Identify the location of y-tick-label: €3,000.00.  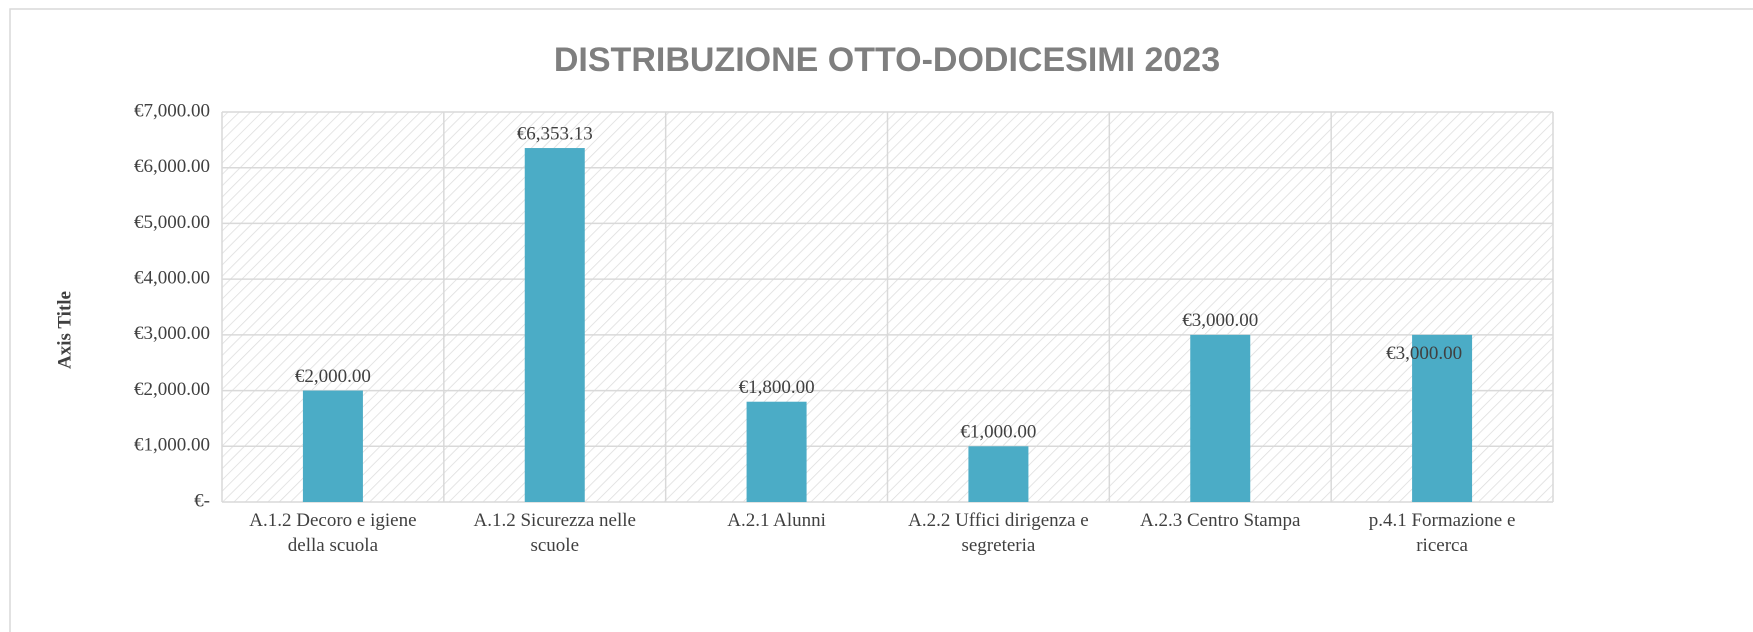
(172, 333).